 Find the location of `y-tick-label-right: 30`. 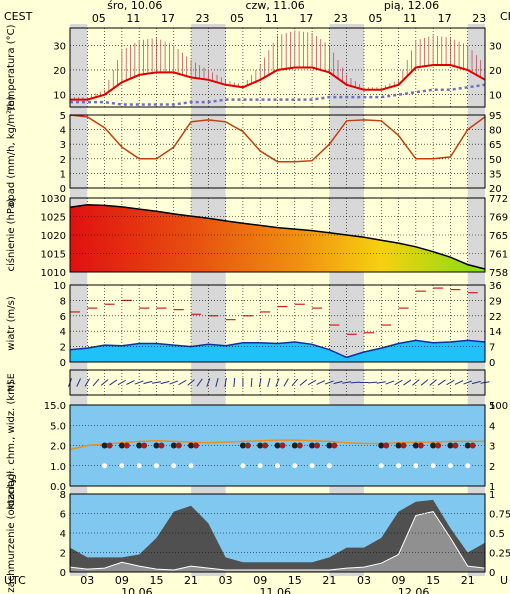

y-tick-label-right: 30 is located at coordinates (495, 46).